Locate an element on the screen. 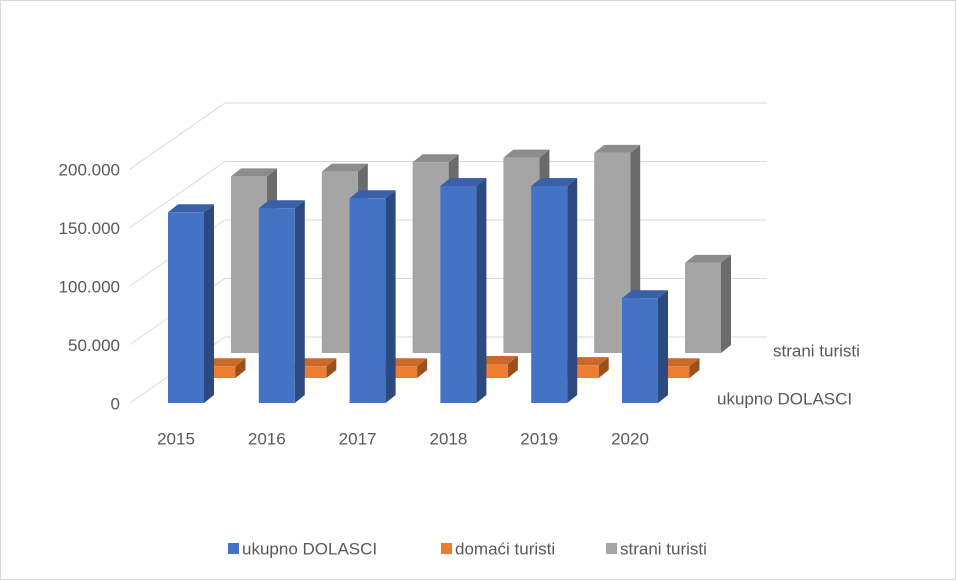 The image size is (957, 581). y-tick-label: 0 is located at coordinates (115, 403).